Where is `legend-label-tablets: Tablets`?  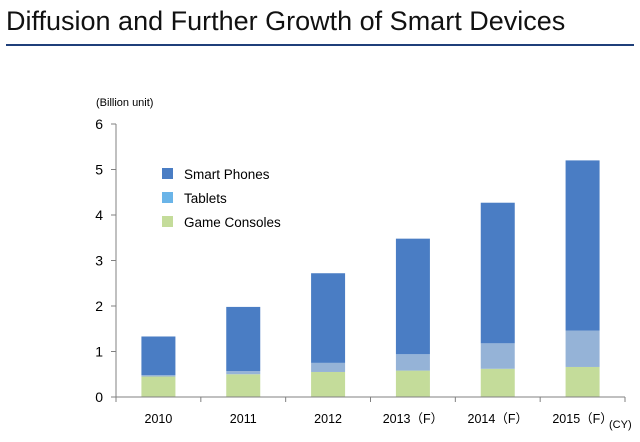
legend-label-tablets: Tablets is located at coordinates (205, 198).